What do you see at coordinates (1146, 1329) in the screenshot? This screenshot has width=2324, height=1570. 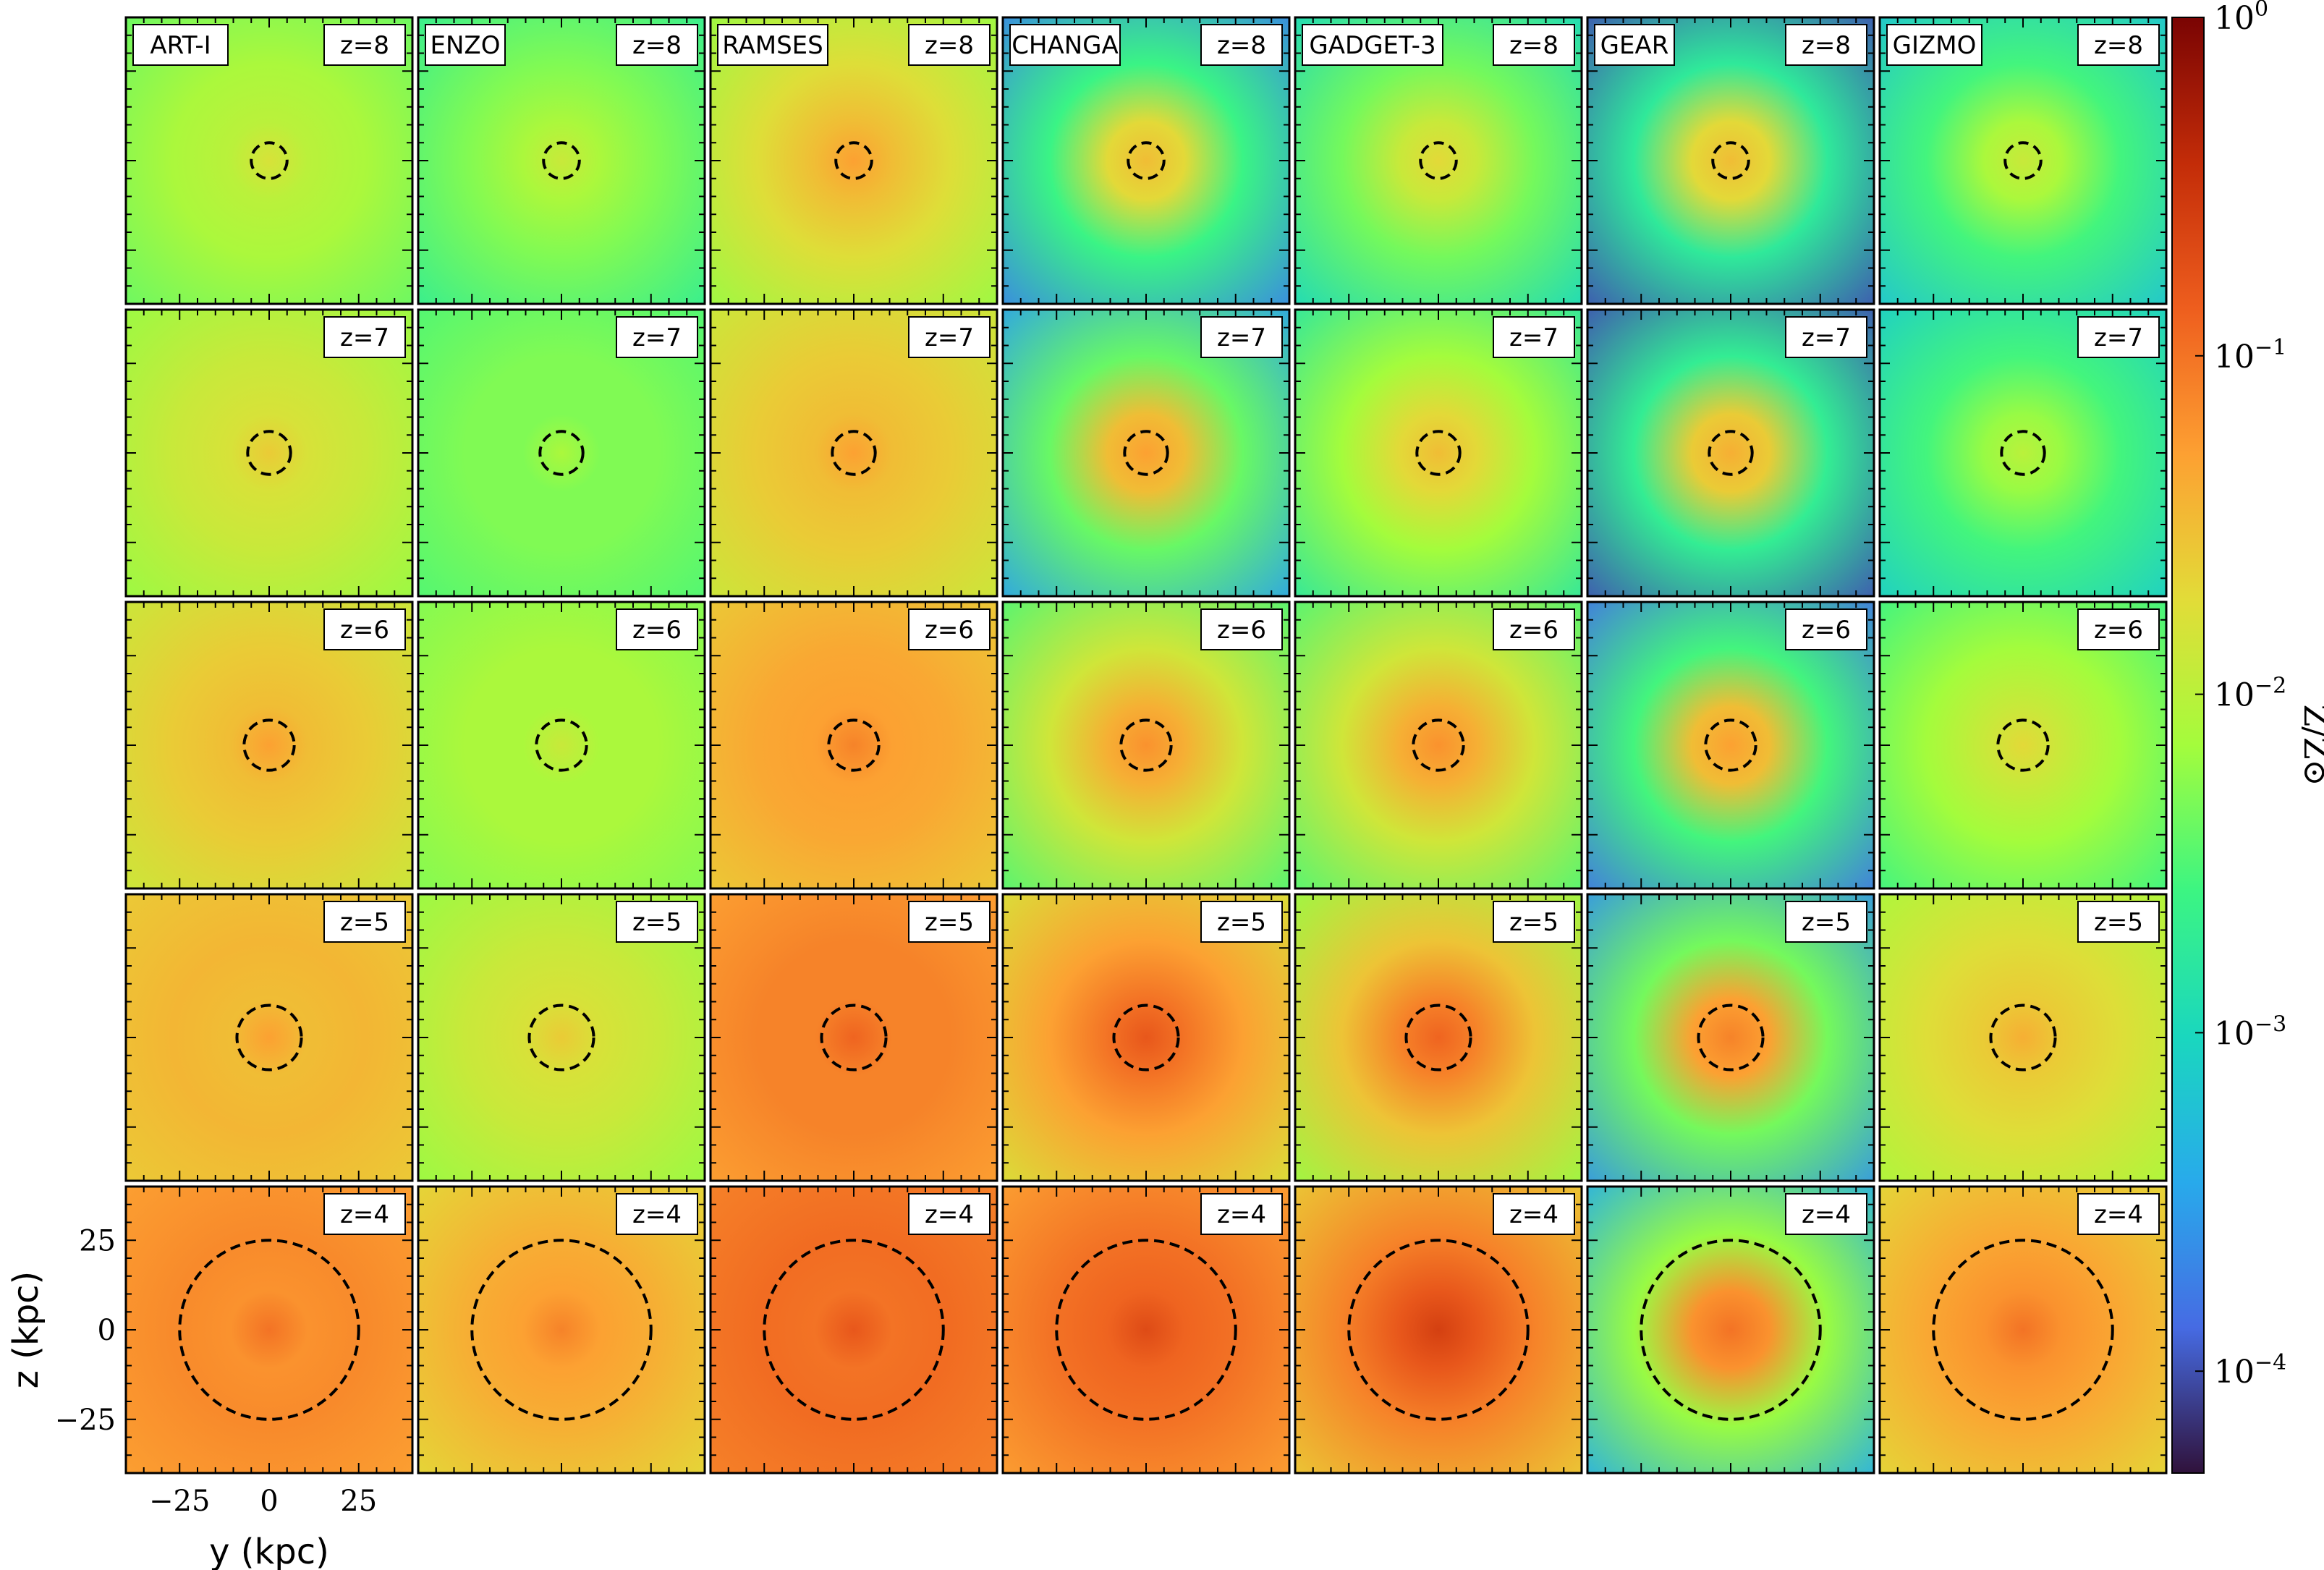 I see `panel-changa-z4: z=4` at bounding box center [1146, 1329].